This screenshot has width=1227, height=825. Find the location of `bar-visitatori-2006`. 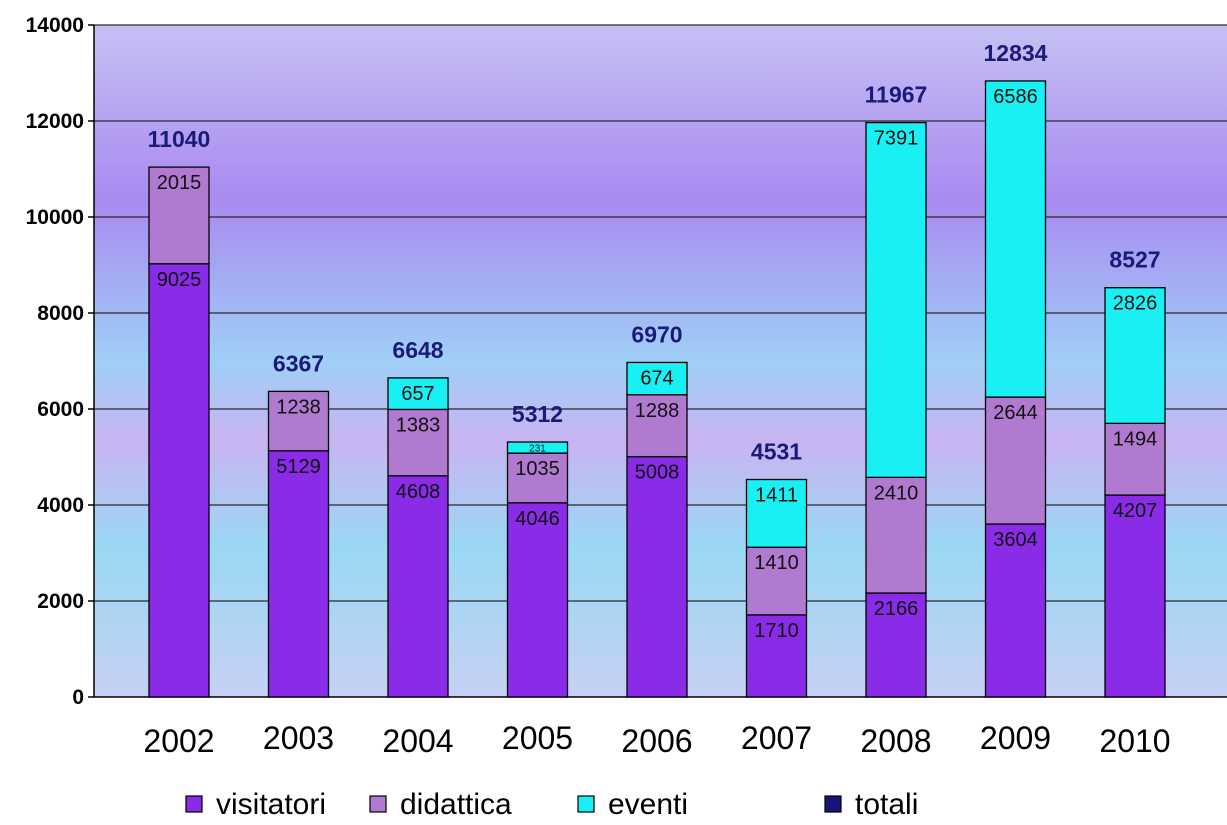

bar-visitatori-2006 is located at coordinates (657, 576).